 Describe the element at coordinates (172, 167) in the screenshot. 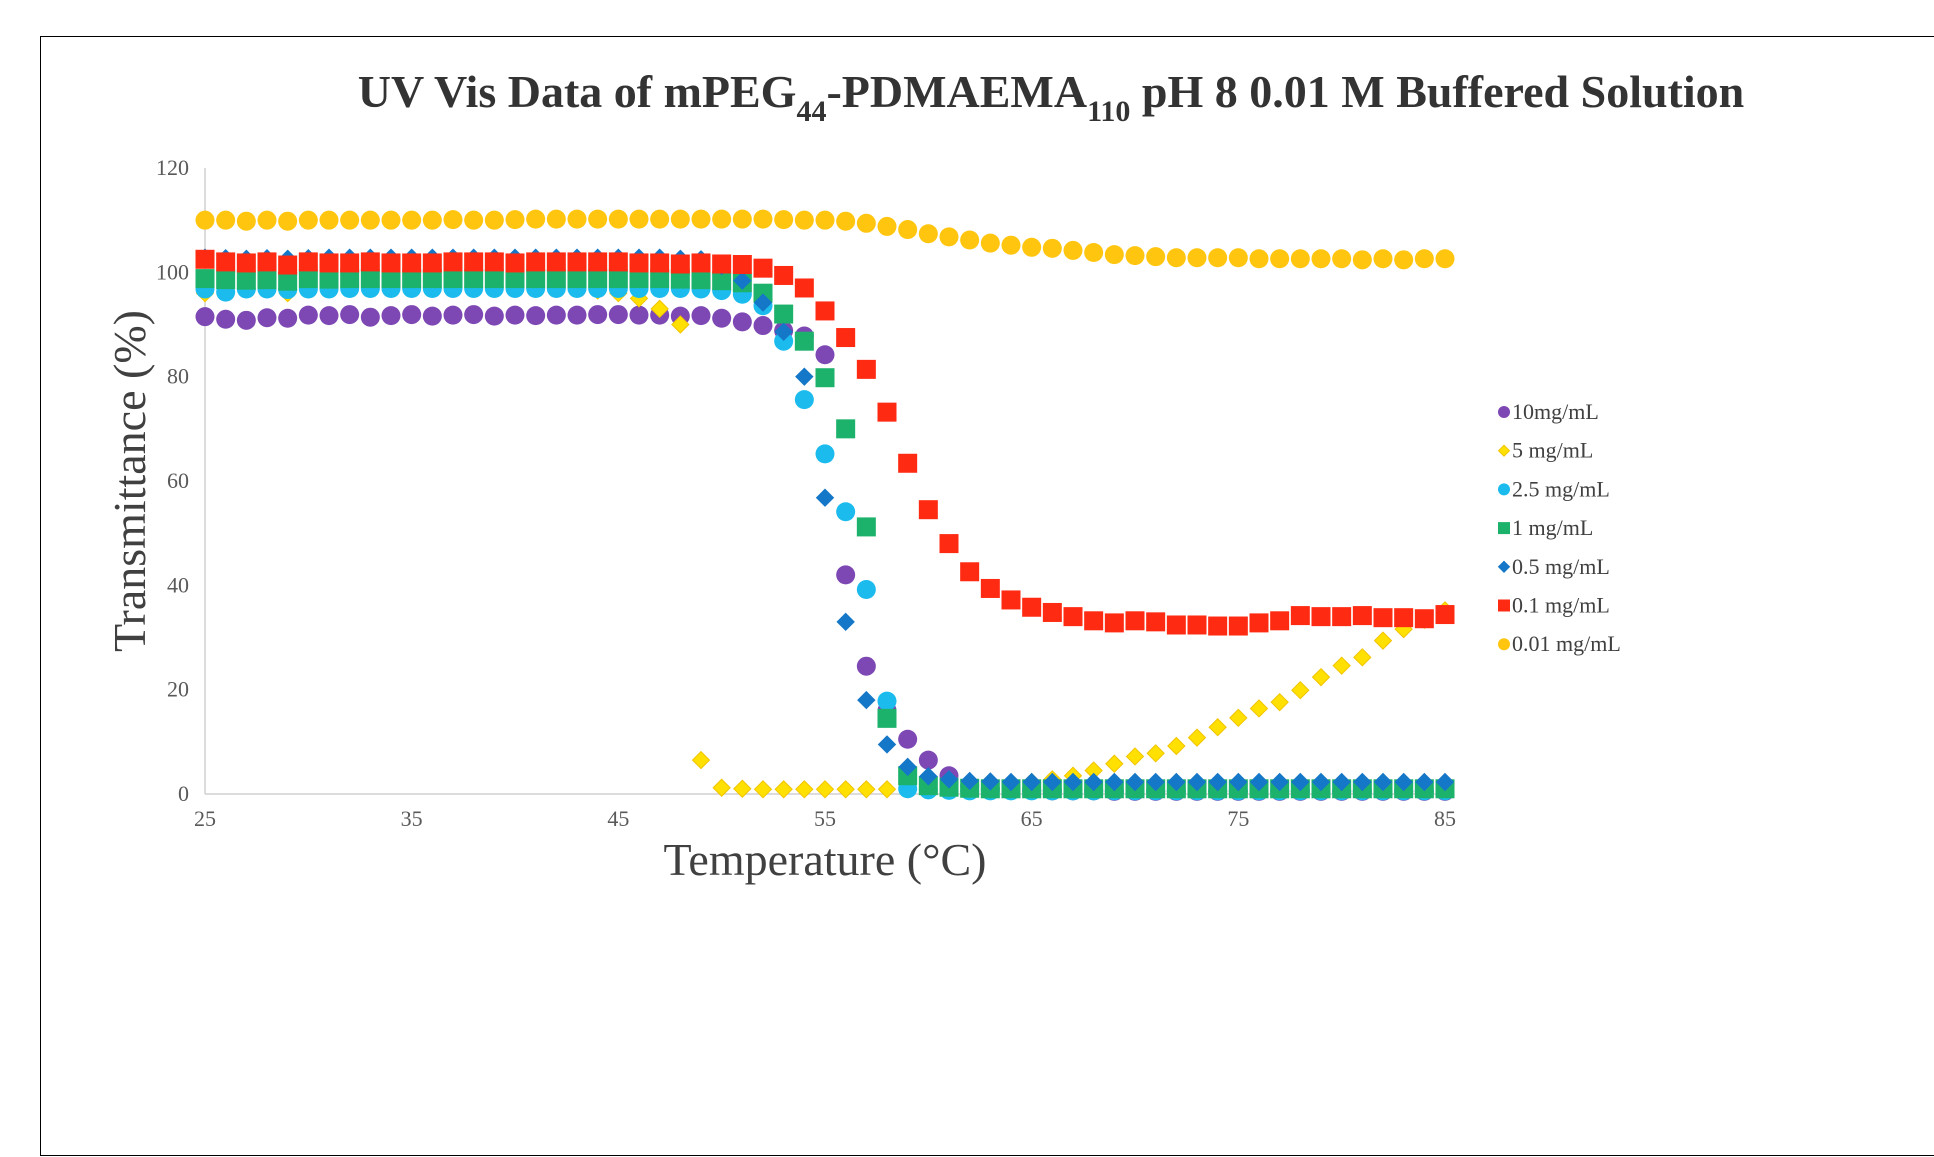

I see `y-tick-label: 120` at that location.